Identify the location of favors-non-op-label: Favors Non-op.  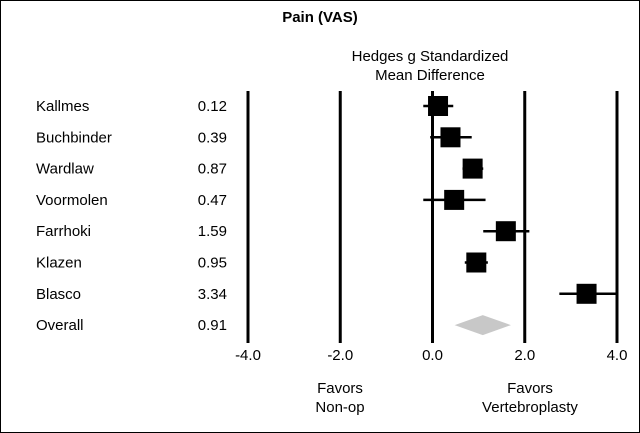
(340, 398).